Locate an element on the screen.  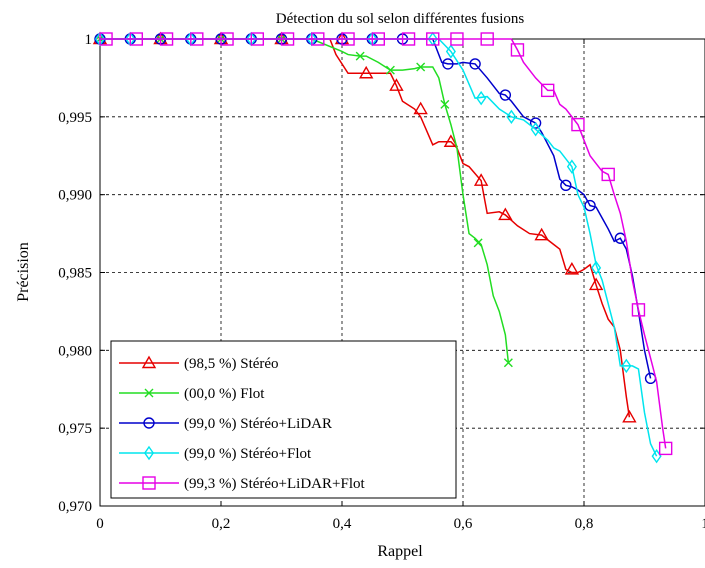
x-axis-label: Rappel is located at coordinates (400, 551).